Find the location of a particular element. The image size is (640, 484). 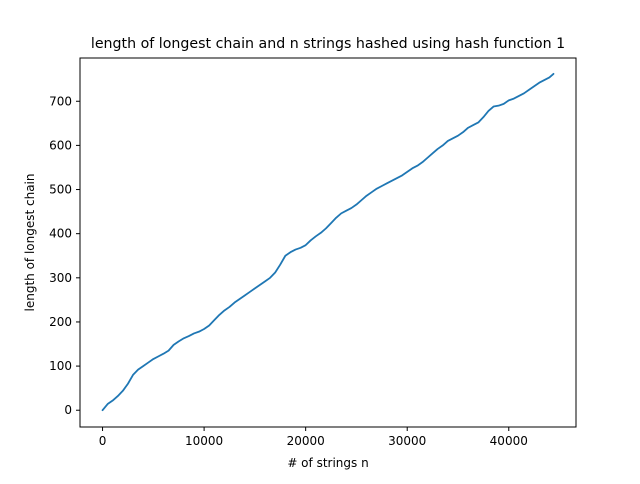

x-tick-label: 20000 is located at coordinates (306, 441).